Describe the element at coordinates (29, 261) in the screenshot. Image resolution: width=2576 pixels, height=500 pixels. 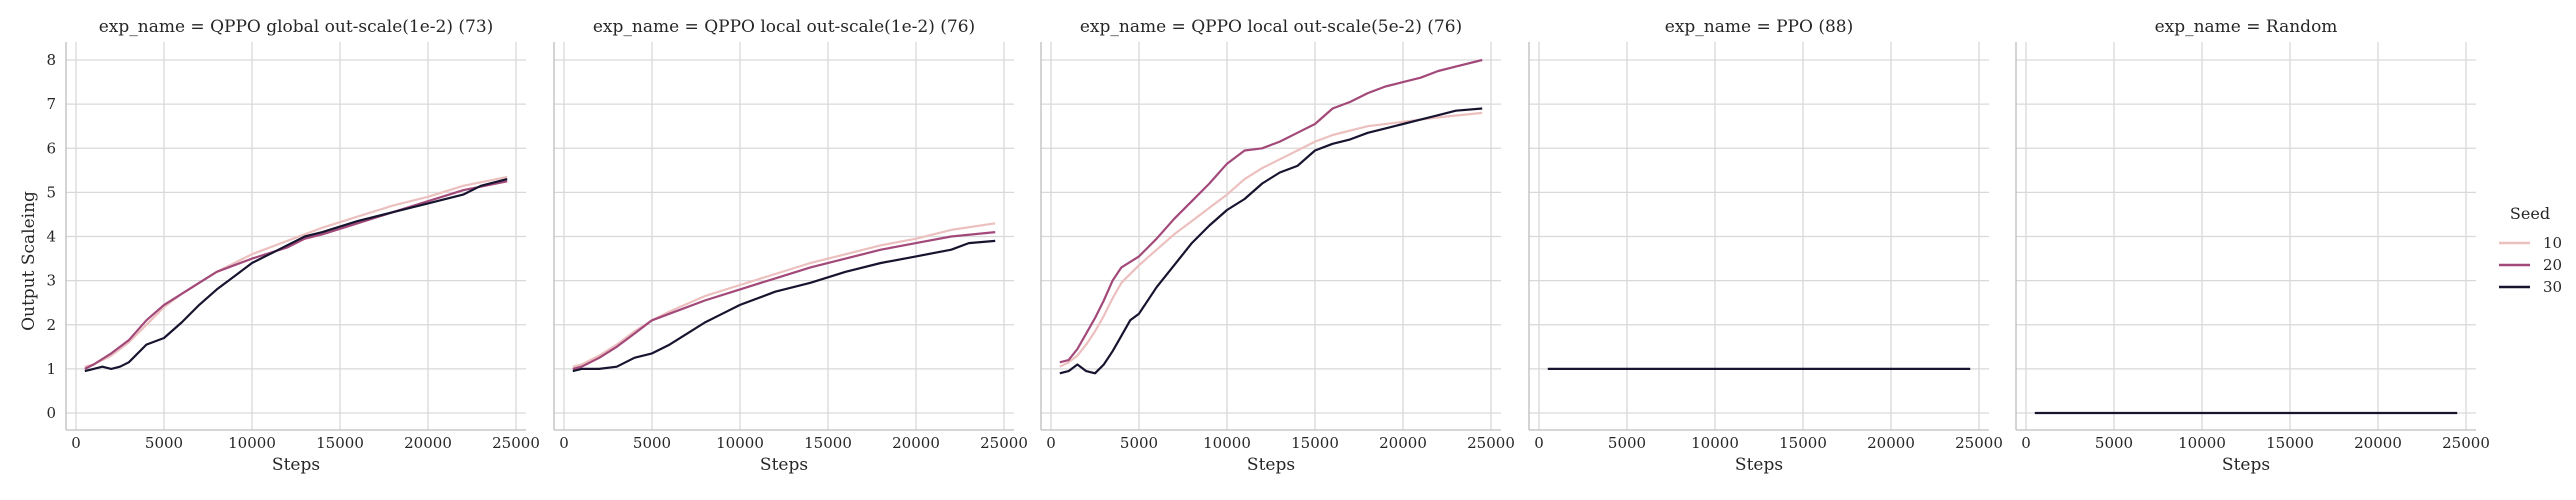
I see `y-axis-label: Output Scaleing` at that location.